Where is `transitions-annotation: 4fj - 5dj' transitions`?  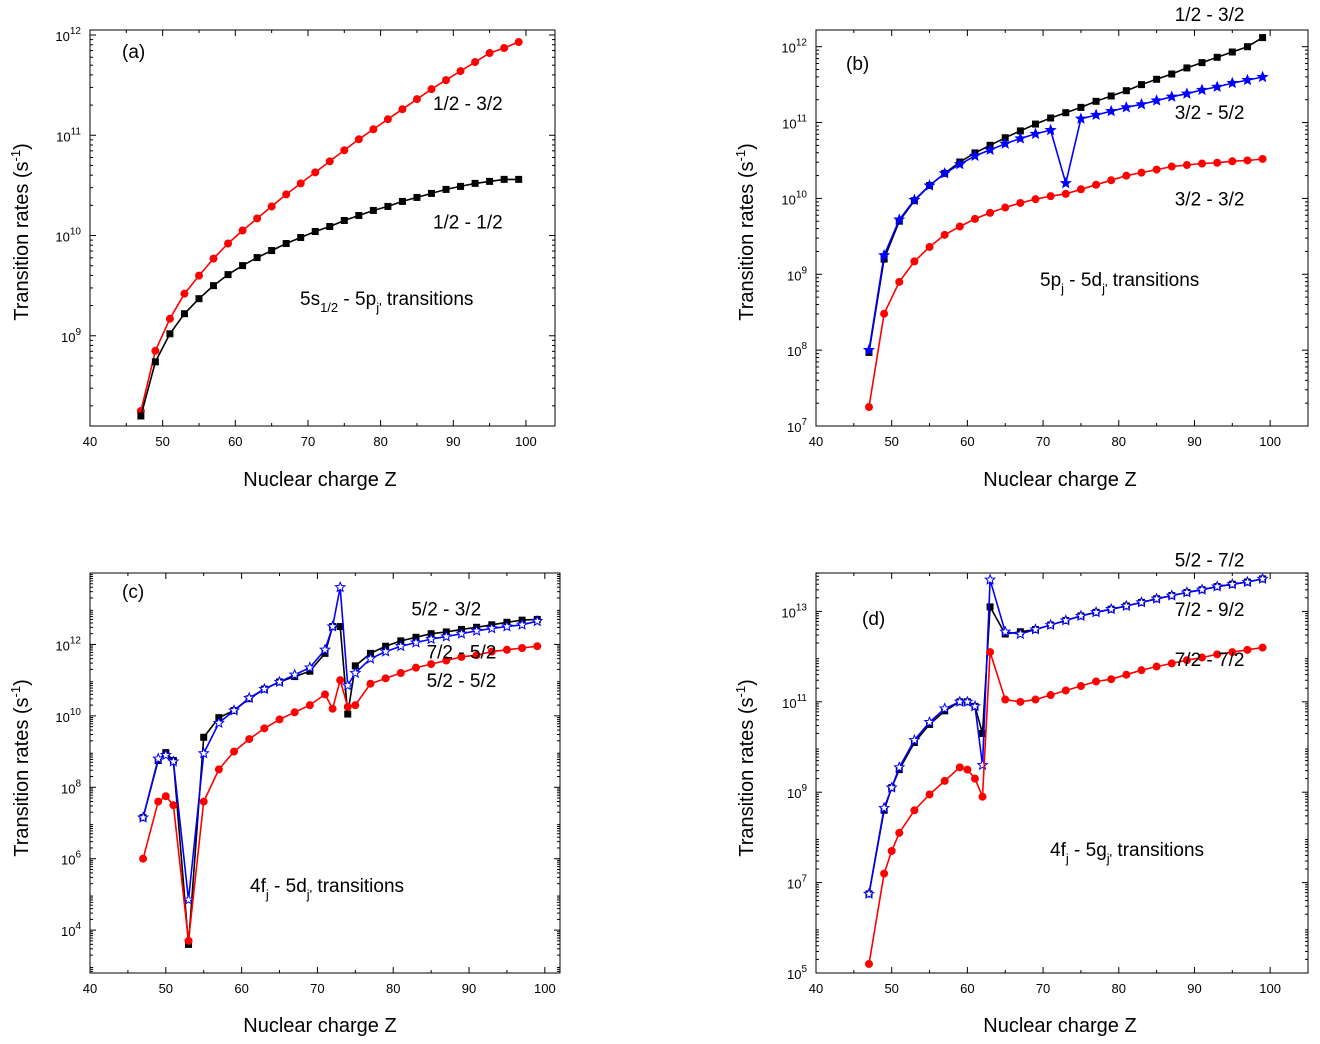
transitions-annotation: 4fj - 5dj' transitions is located at coordinates (327, 889).